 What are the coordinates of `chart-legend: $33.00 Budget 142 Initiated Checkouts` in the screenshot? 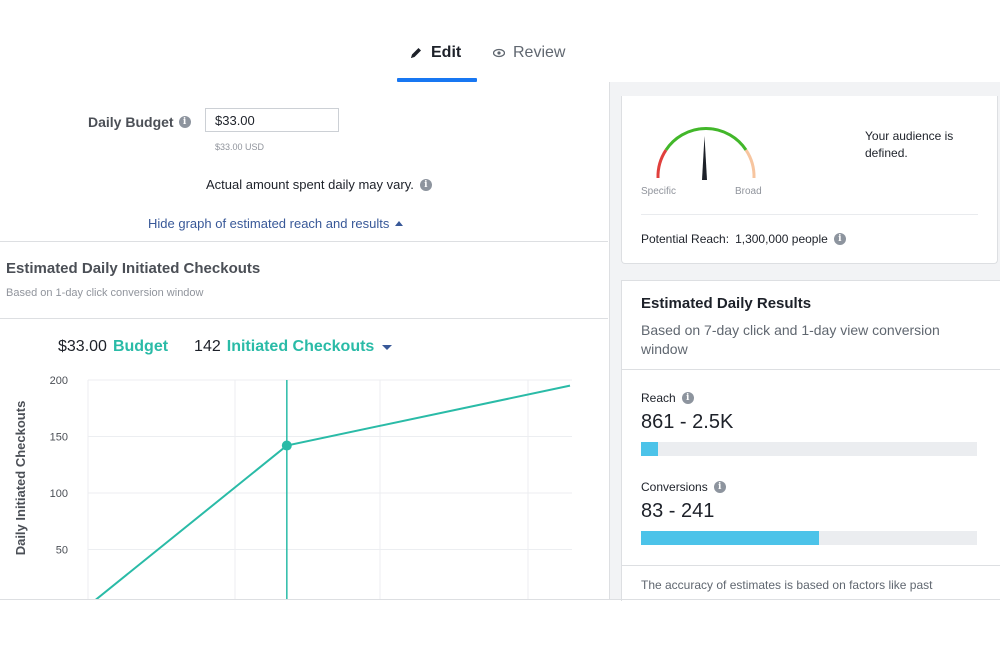 It's located at (225, 347).